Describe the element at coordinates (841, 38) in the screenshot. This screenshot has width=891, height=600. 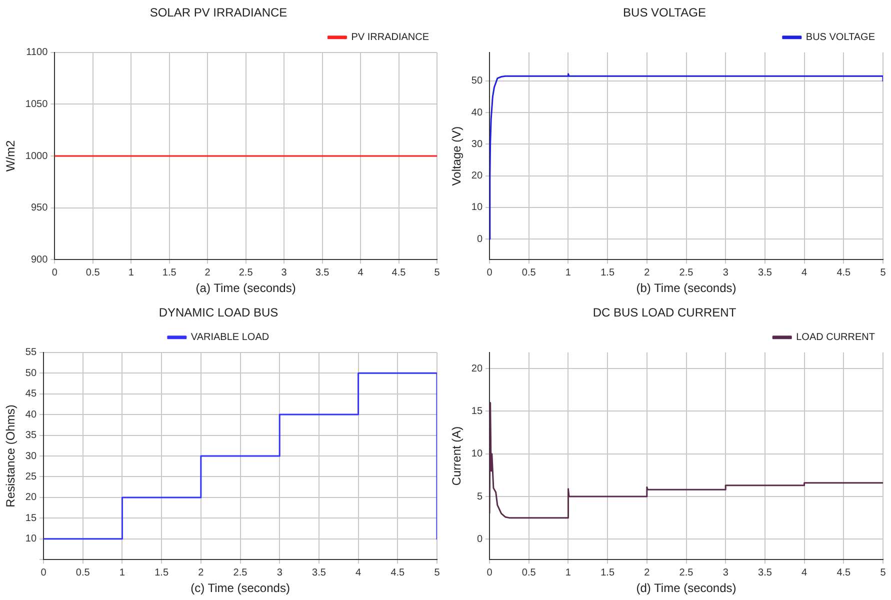
I see `legend-label: BUS VOLTAGE` at that location.